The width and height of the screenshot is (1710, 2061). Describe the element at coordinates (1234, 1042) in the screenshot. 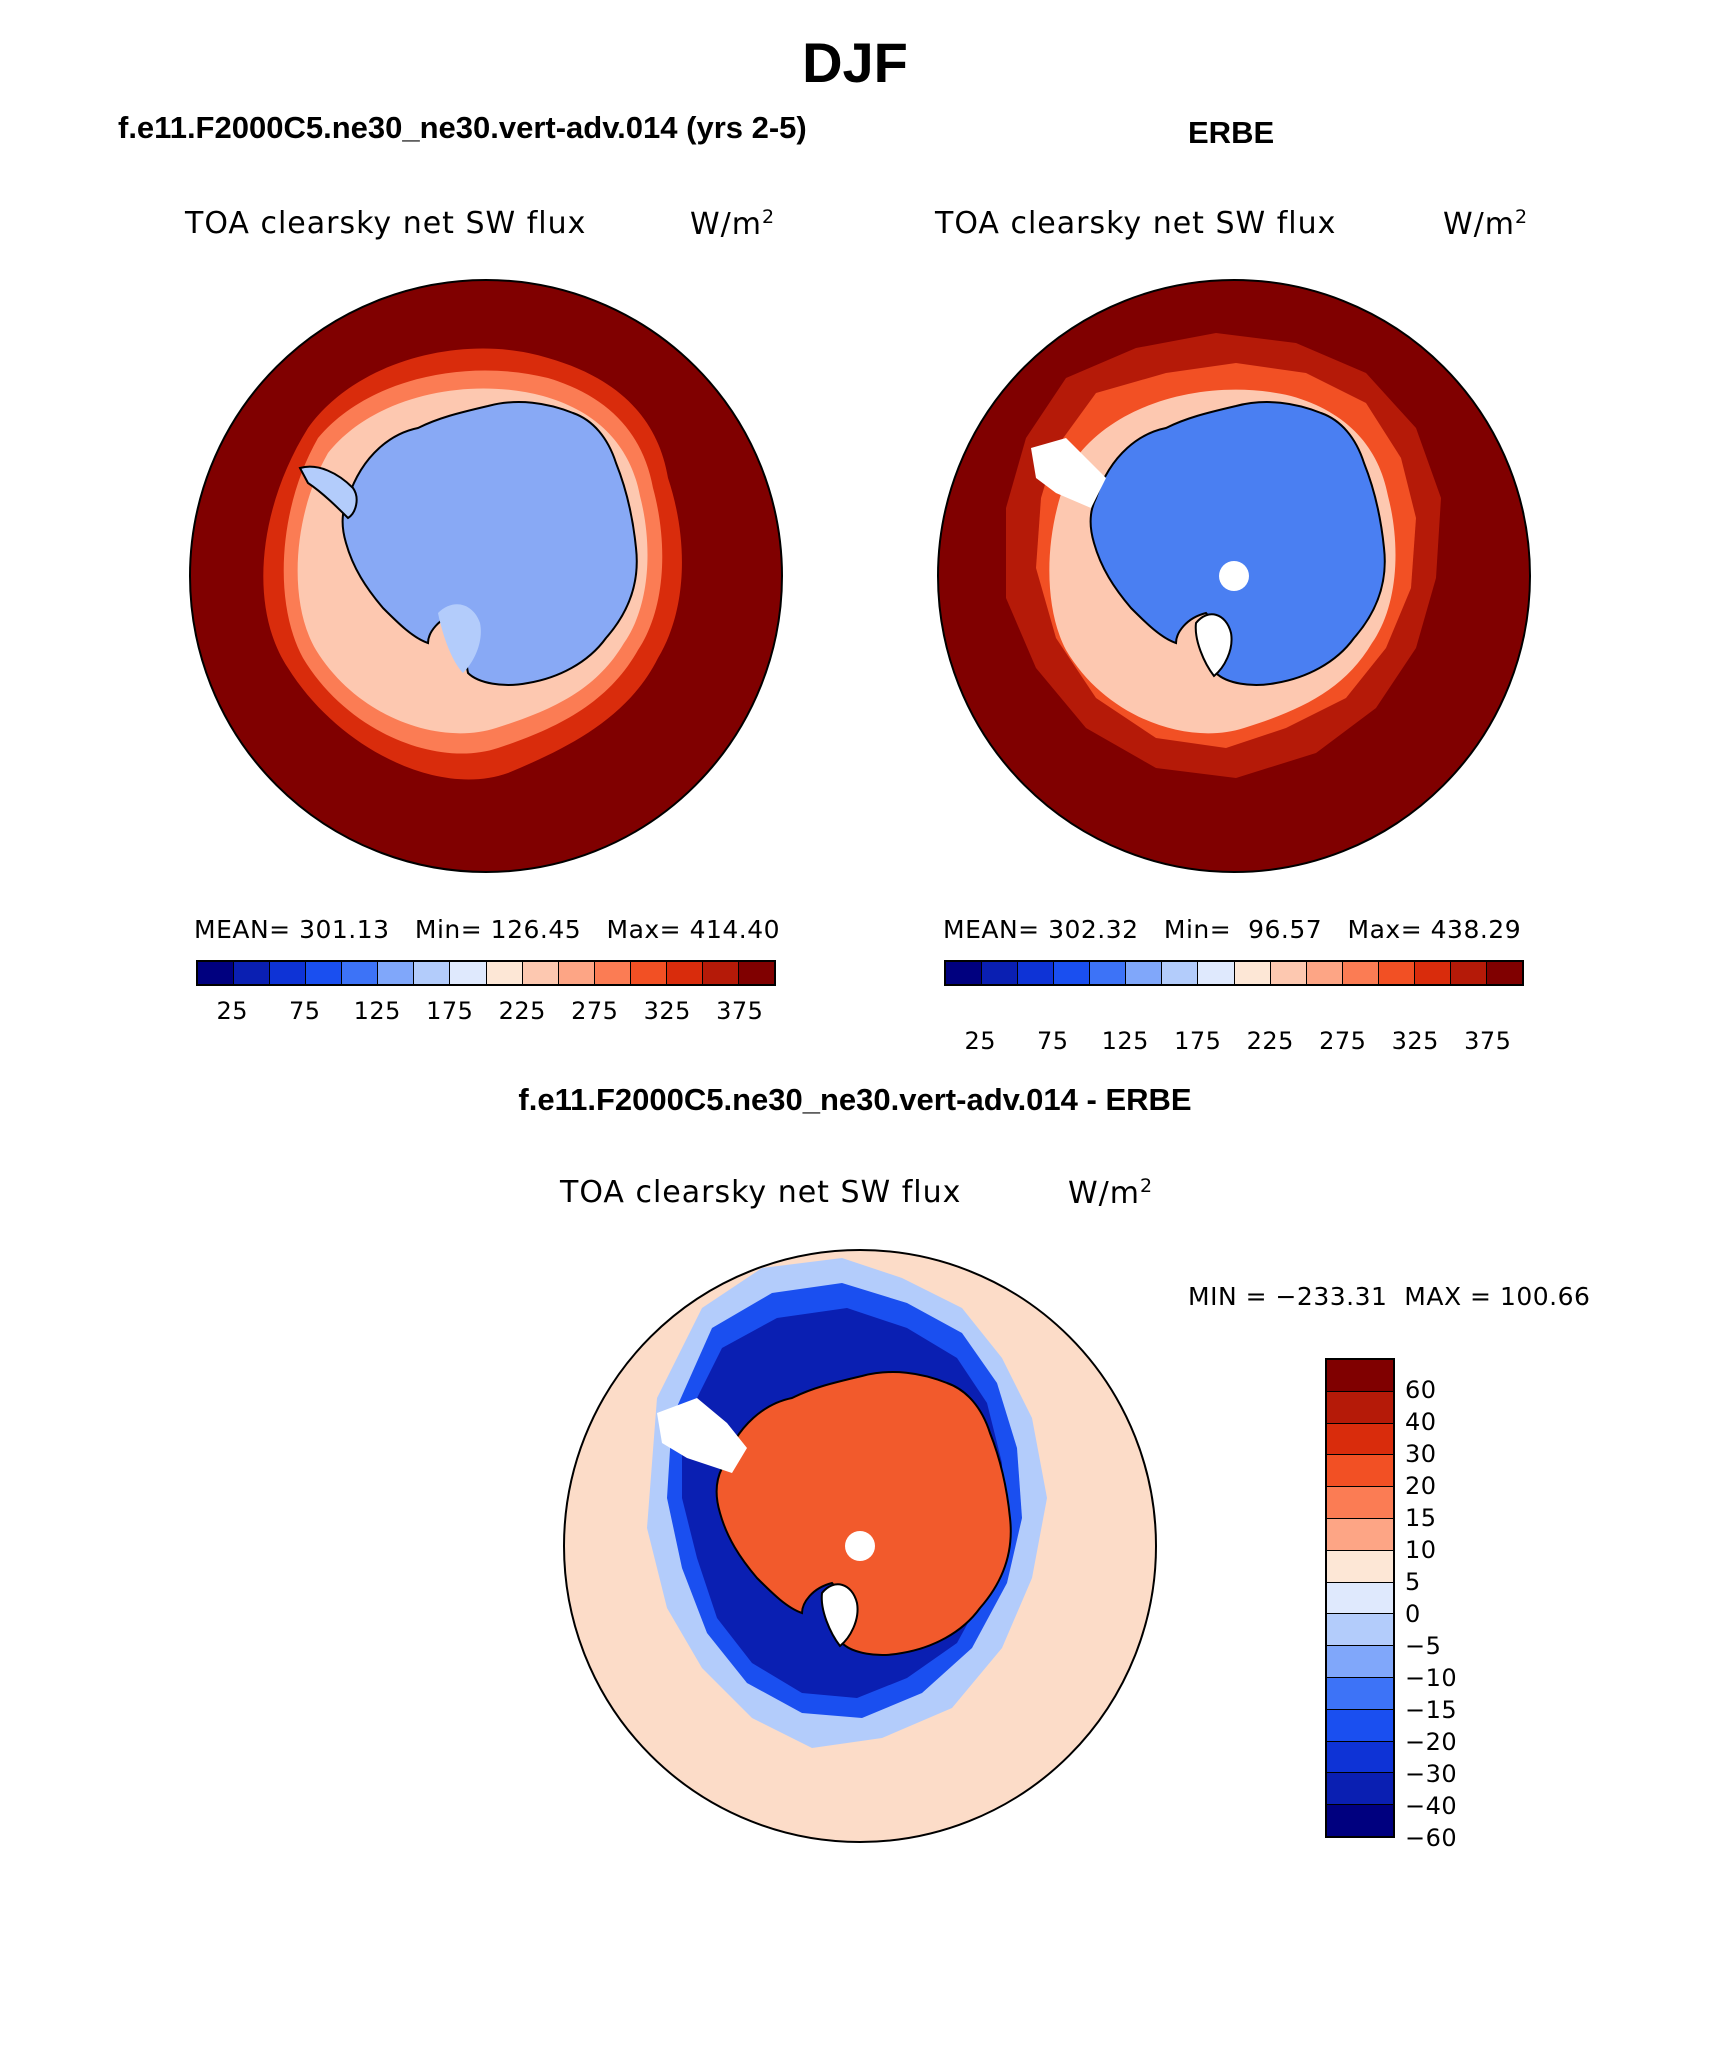

I see `panel2-colorbar-ticks: 25 75 125 175 225 275 325 375` at that location.